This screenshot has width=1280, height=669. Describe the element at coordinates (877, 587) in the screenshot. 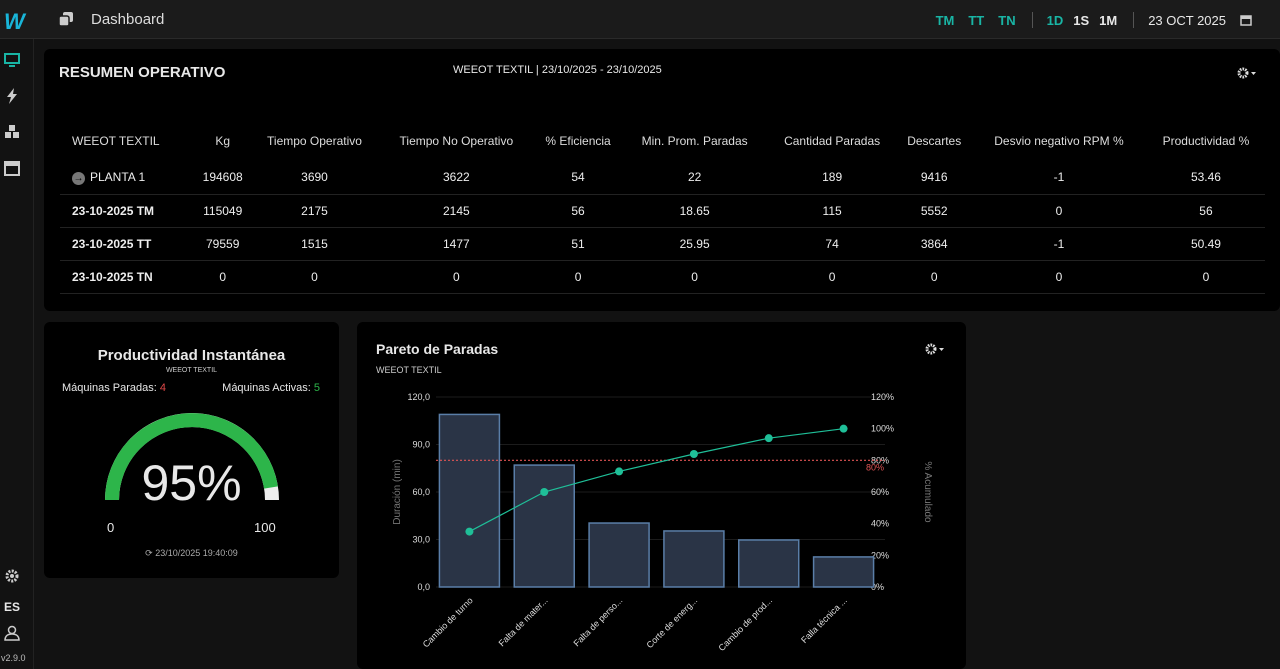

I see `y2-tick-label: 0%` at that location.